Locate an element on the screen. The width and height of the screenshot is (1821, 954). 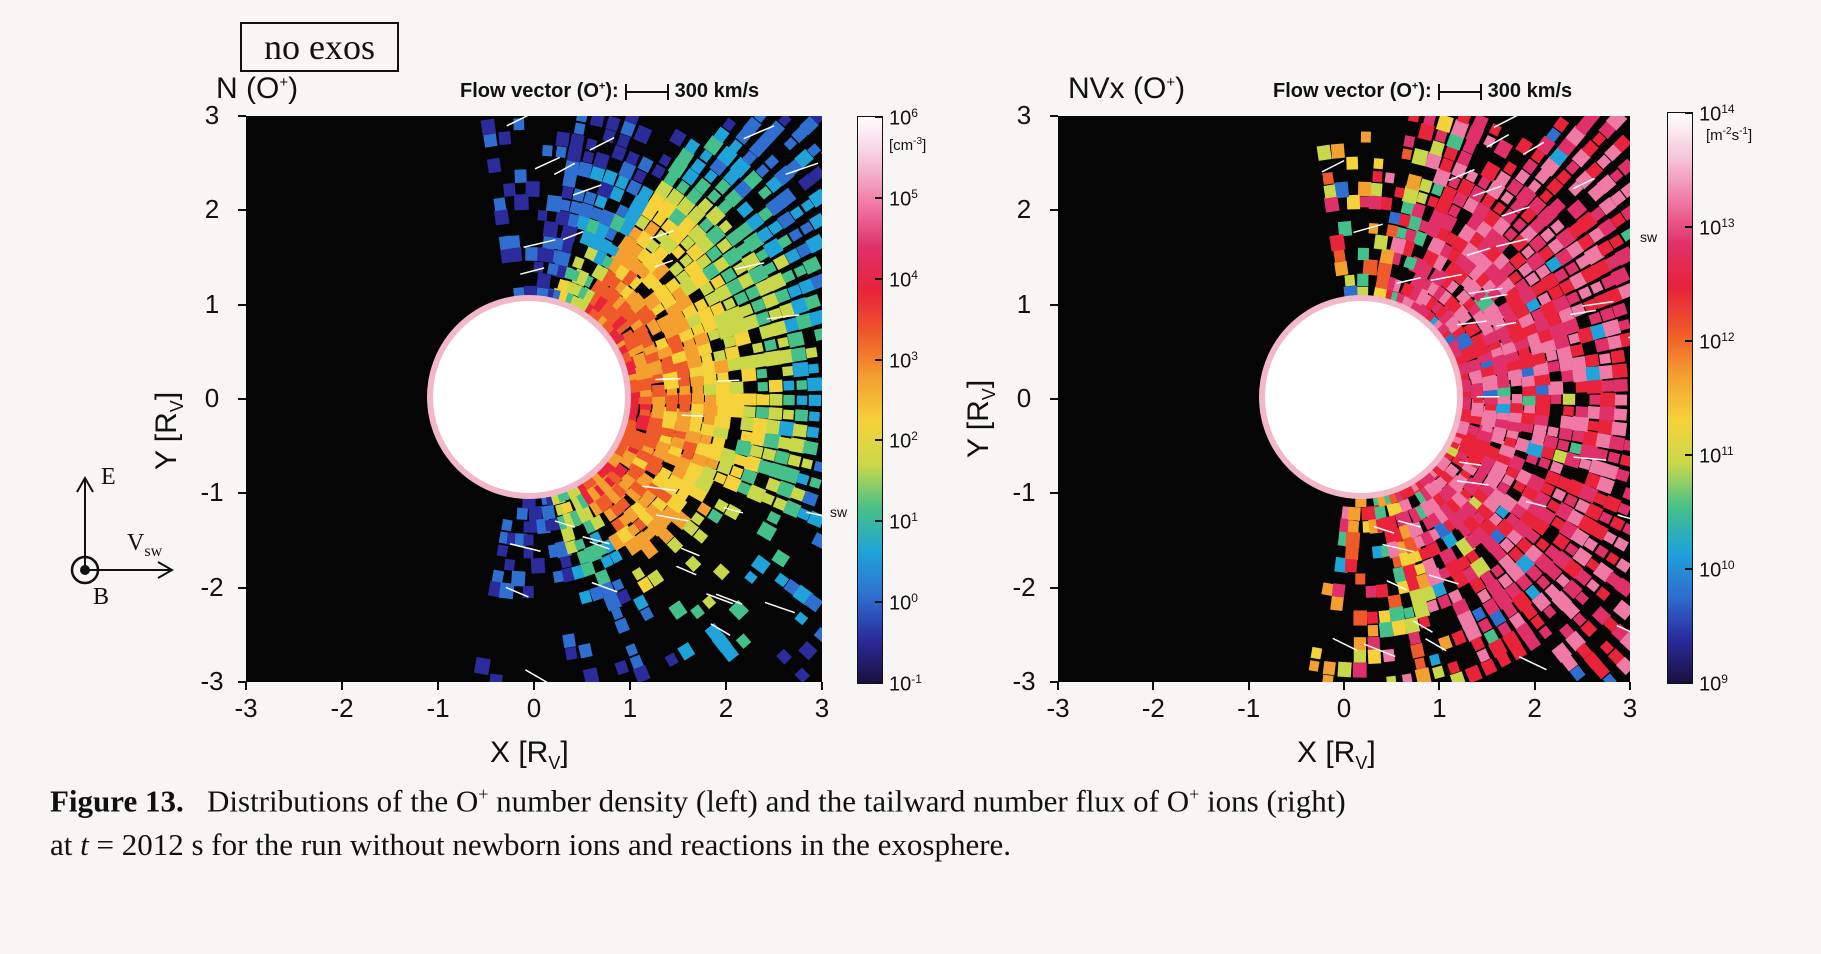
y-tick-label: -1 is located at coordinates (1024, 492).